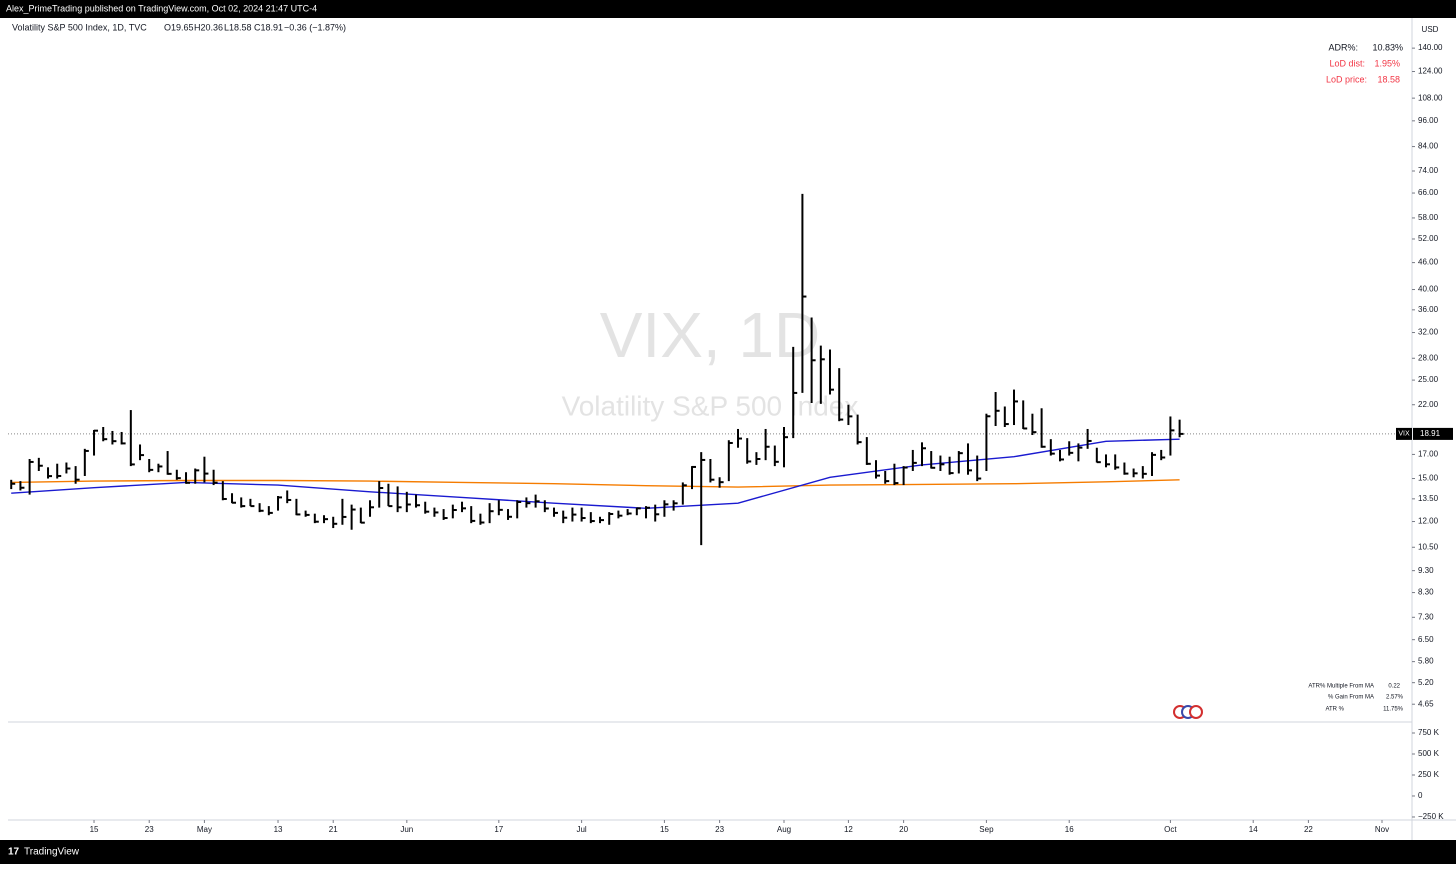  I want to click on y-tick-label: 32.00, so click(1428, 332).